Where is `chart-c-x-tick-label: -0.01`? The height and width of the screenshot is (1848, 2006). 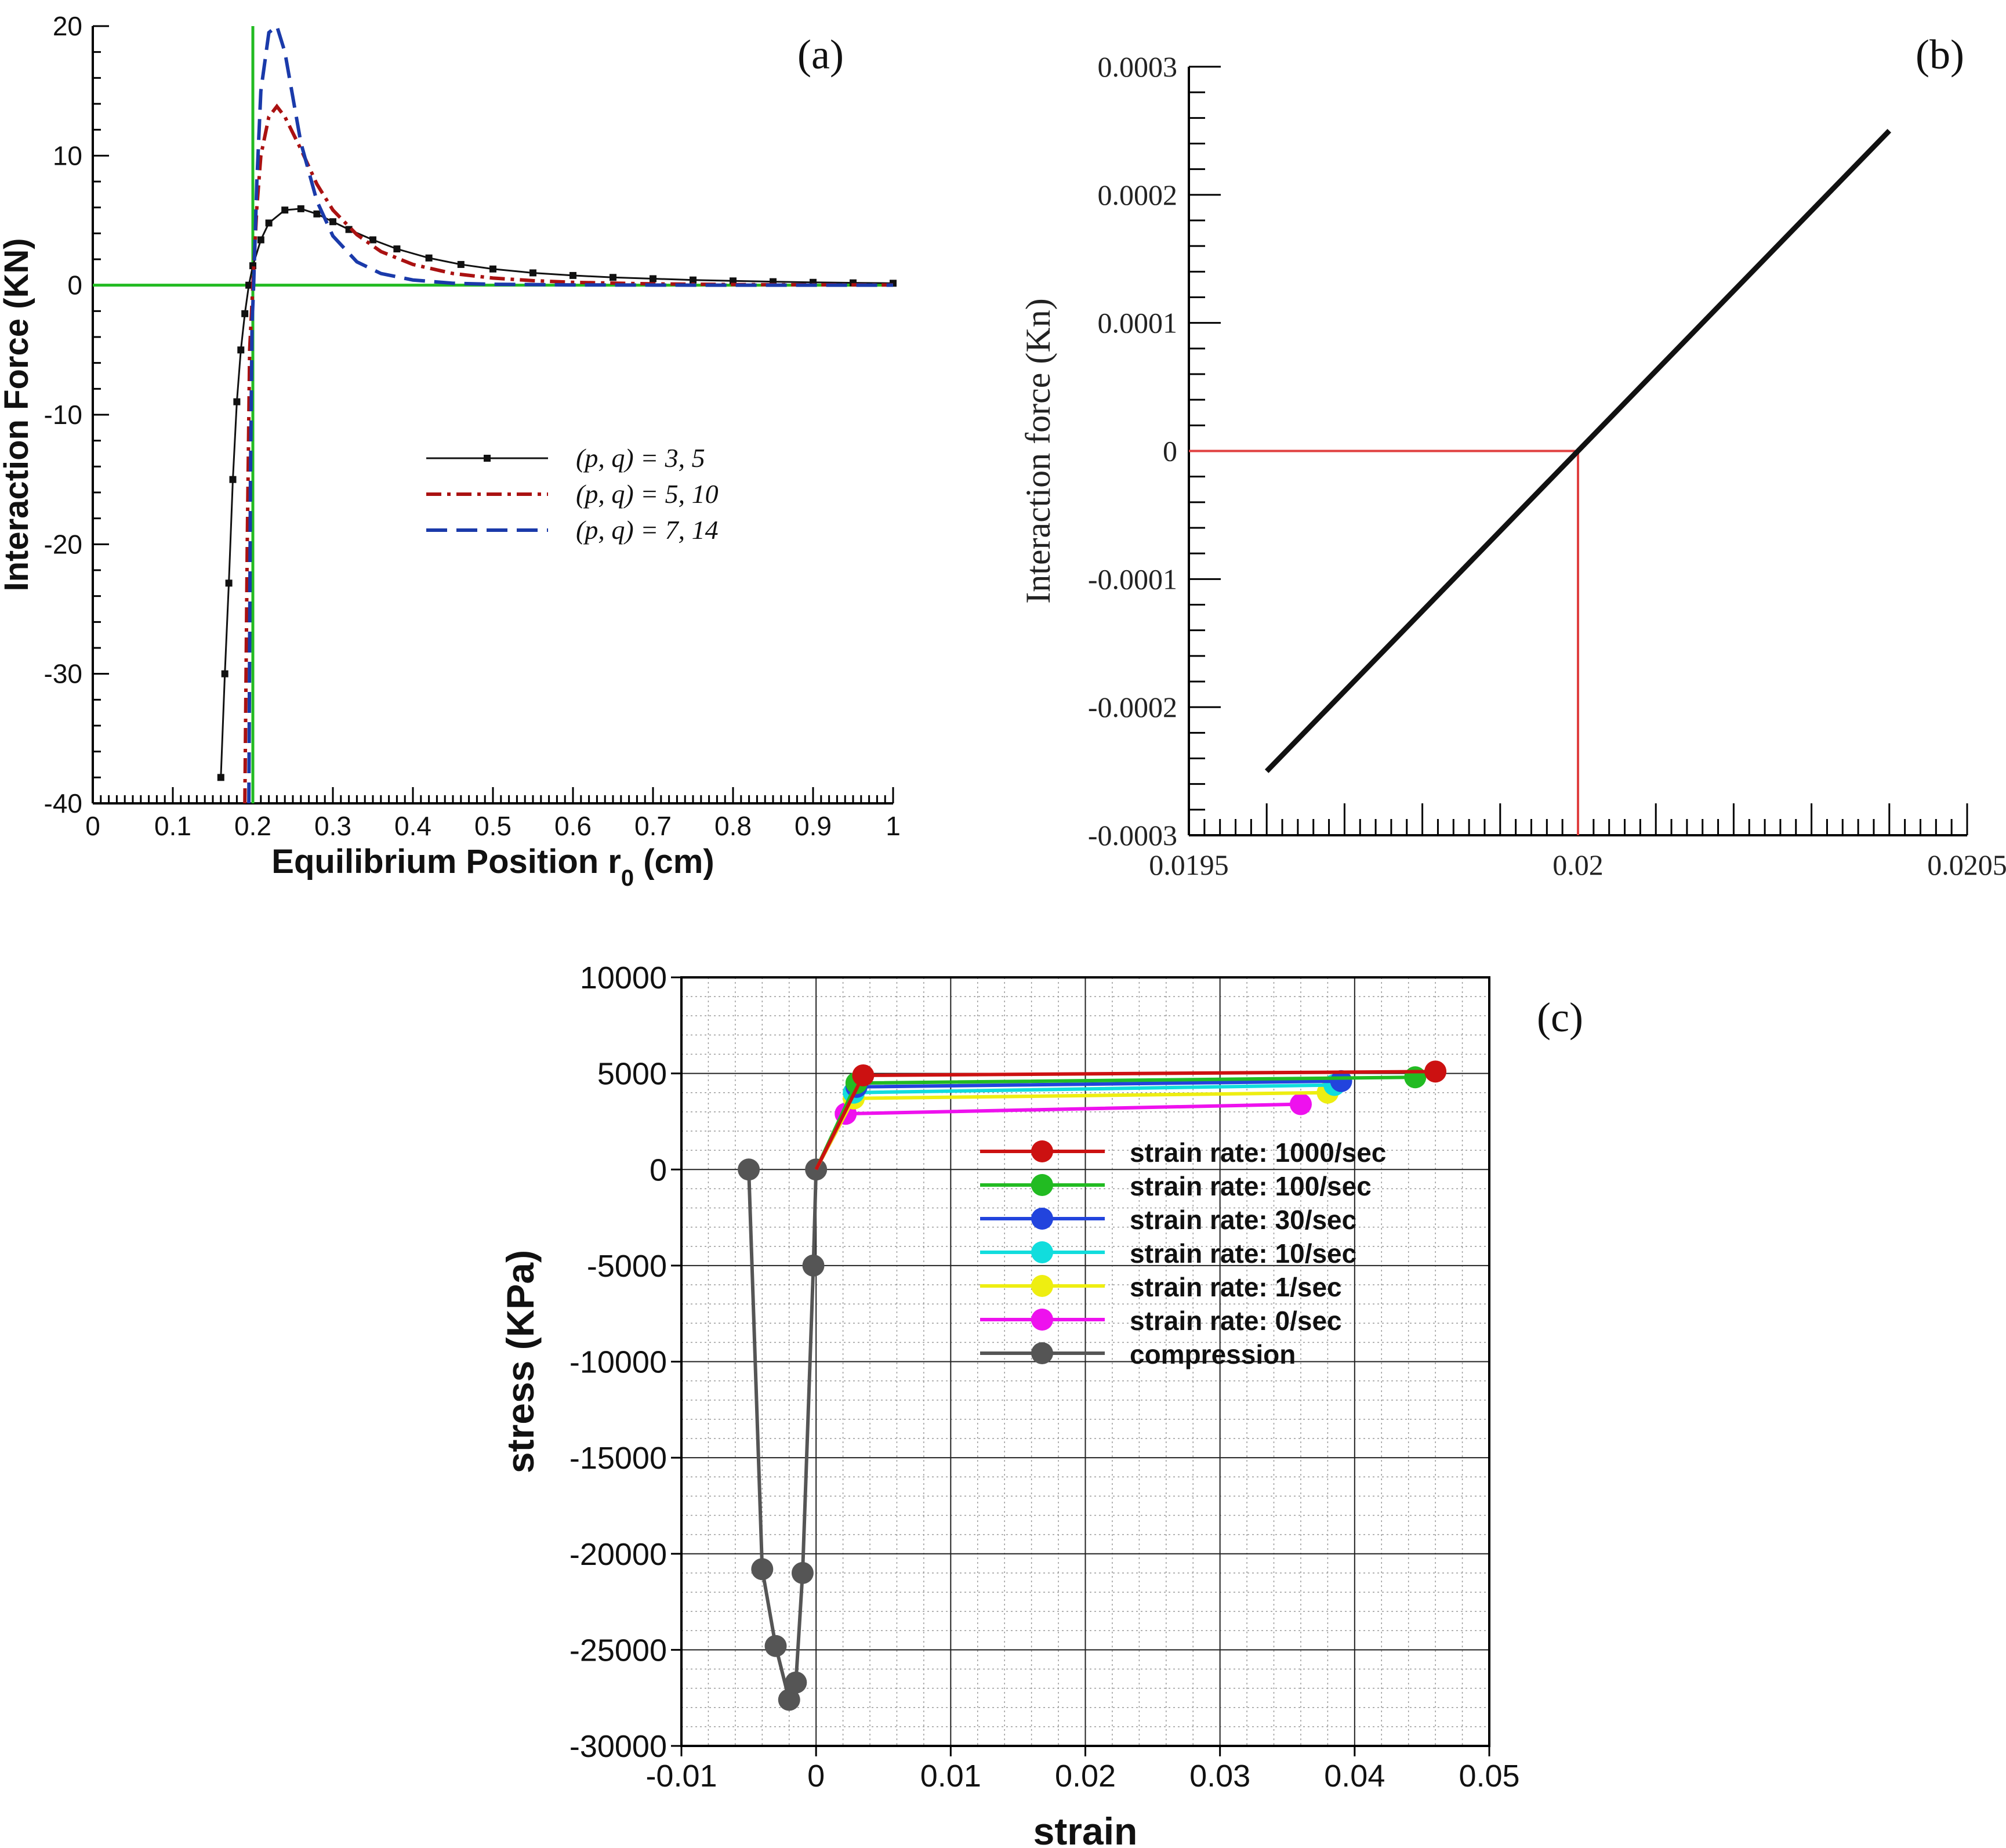 chart-c-x-tick-label: -0.01 is located at coordinates (681, 1776).